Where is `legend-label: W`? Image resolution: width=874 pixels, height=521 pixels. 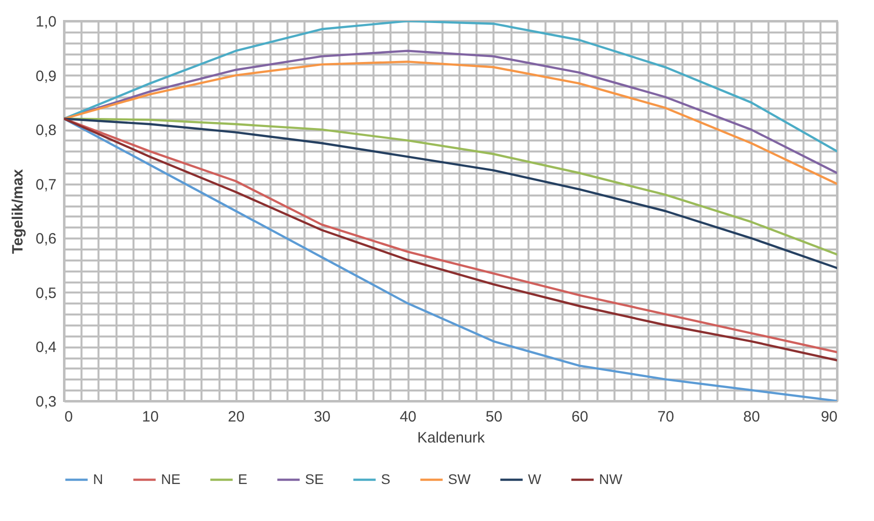
legend-label: W is located at coordinates (535, 478).